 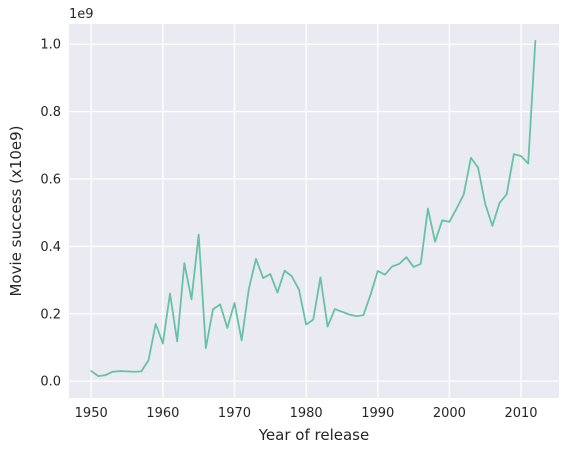 What do you see at coordinates (520, 413) in the screenshot?
I see `x-tick-label: 2010` at bounding box center [520, 413].